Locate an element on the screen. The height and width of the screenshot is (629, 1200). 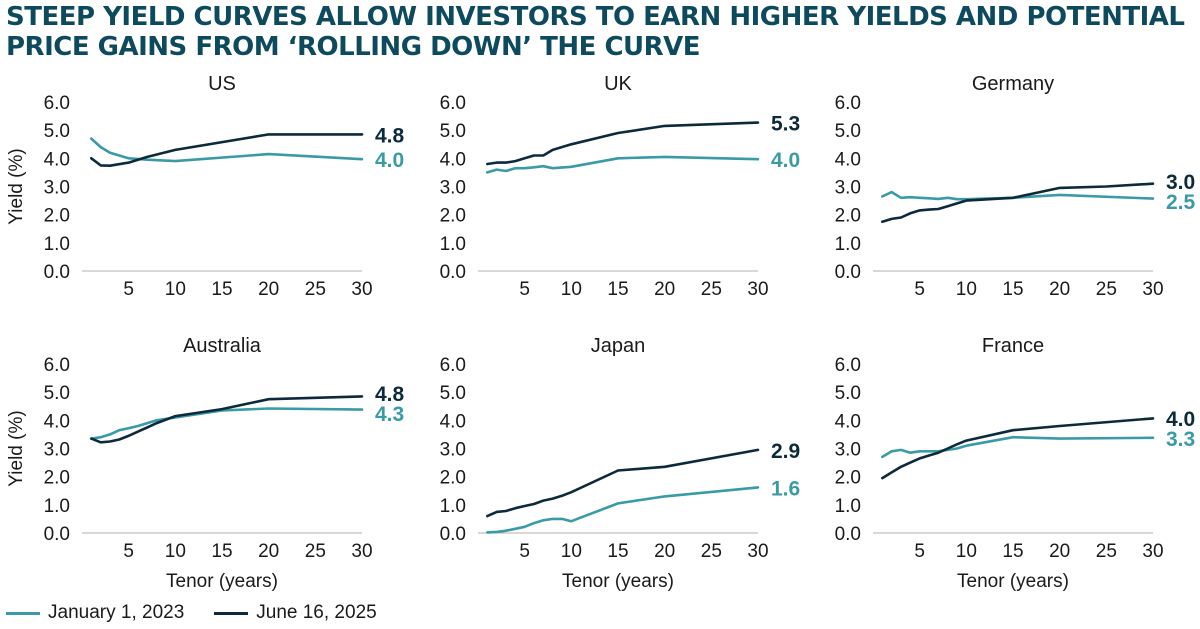
x-tick-label-0-1: 10 is located at coordinates (175, 289).